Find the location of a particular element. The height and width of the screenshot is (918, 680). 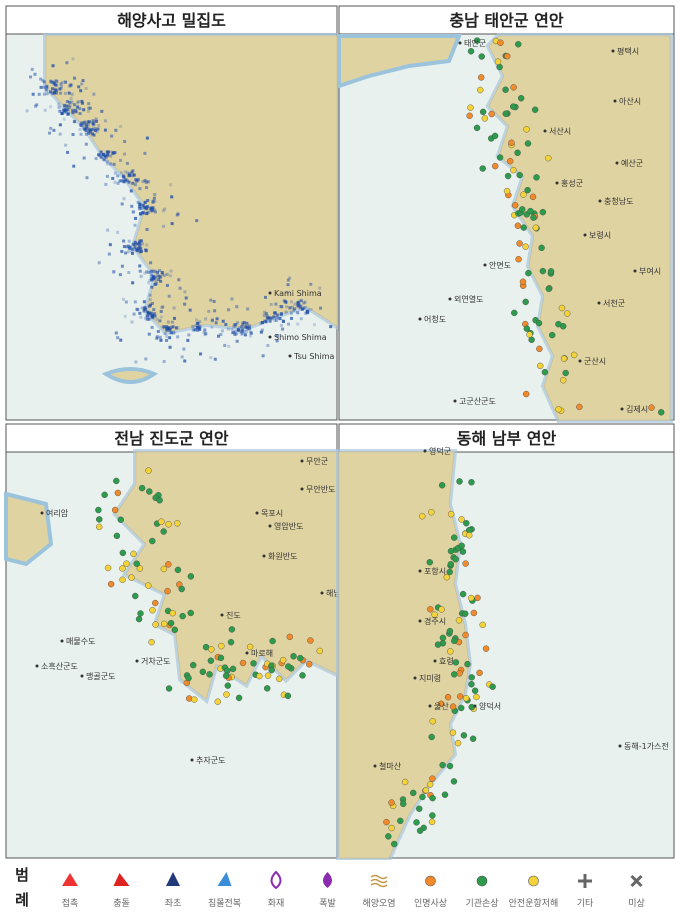

place-label: 어청도 is located at coordinates (435, 319).